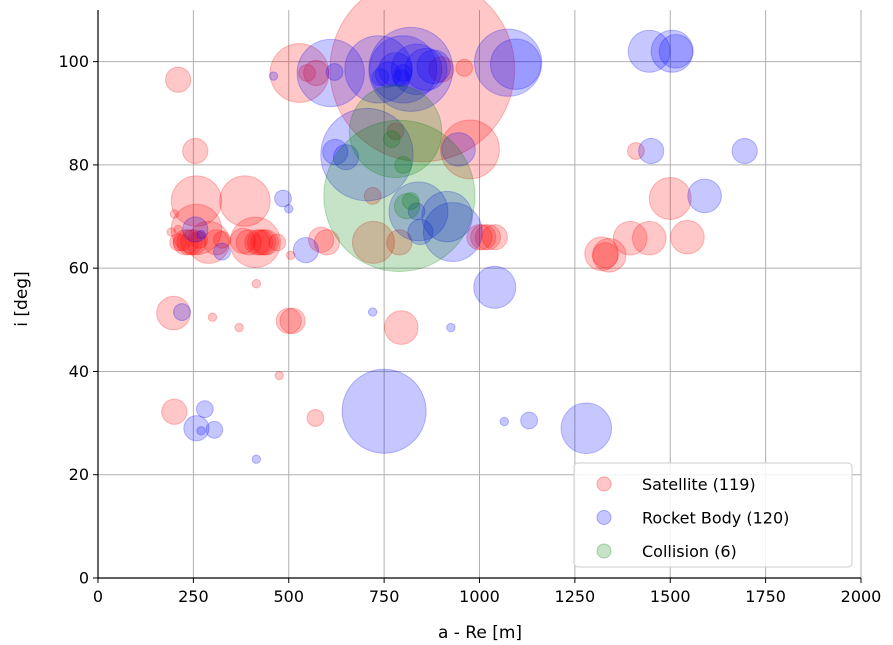 The image size is (893, 645). I want to click on legend-label: Rocket Body (120), so click(715, 518).